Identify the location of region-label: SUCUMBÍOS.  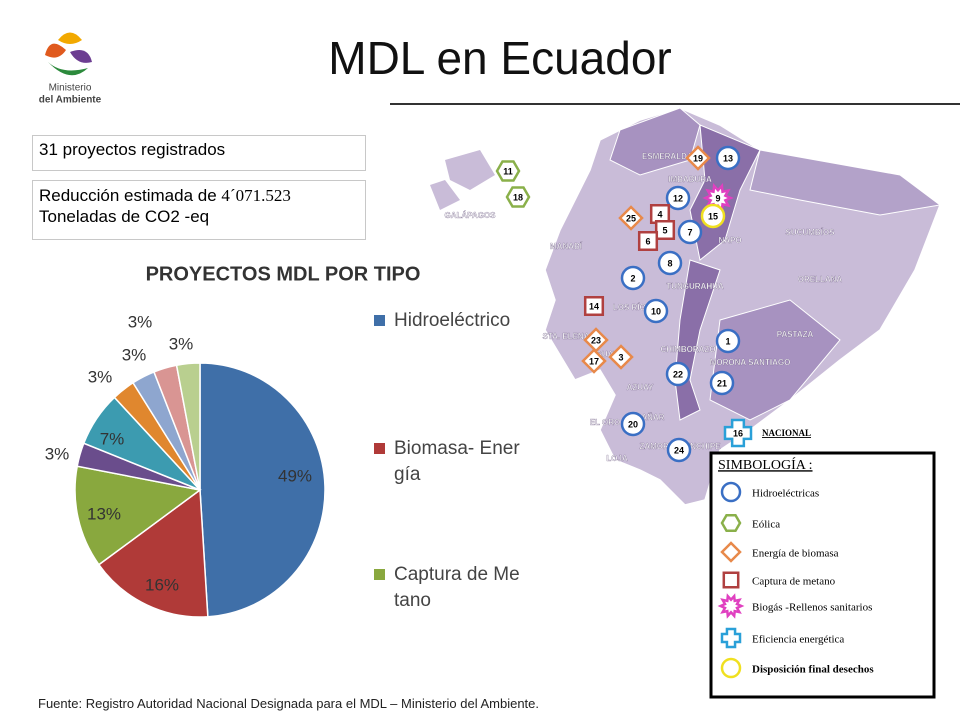
(811, 232).